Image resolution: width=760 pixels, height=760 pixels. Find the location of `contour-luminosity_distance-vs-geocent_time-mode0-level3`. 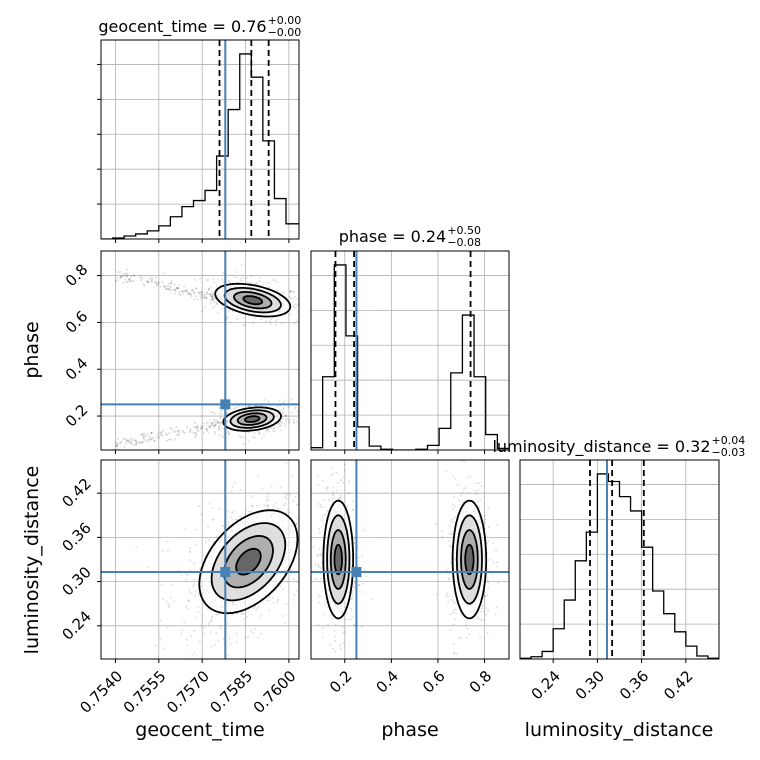

contour-luminosity_distance-vs-geocent_time-mode0-level3 is located at coordinates (248, 561).